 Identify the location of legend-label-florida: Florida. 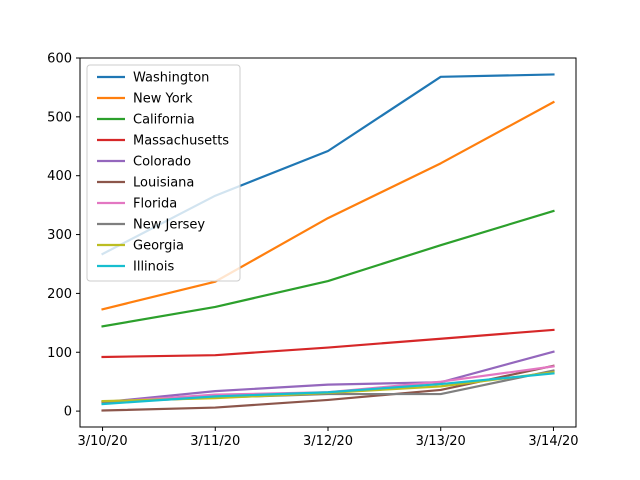
(155, 204).